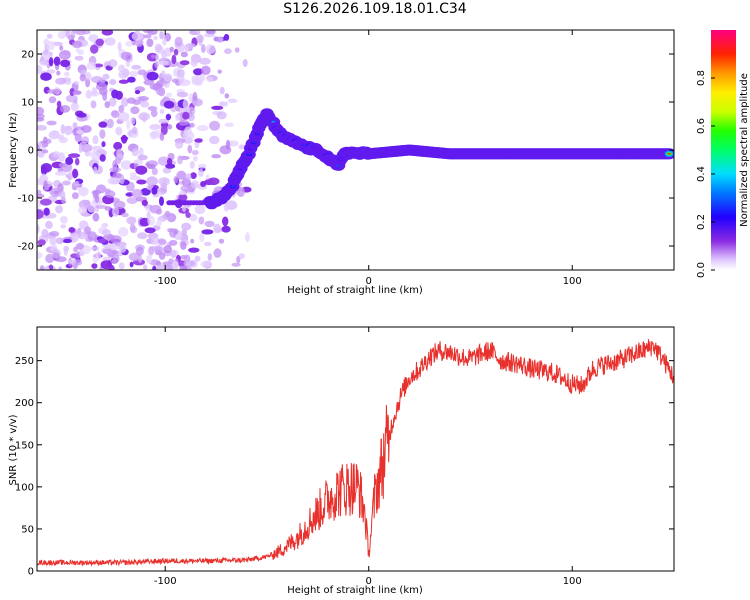 Image resolution: width=750 pixels, height=600 pixels. I want to click on spectrogram-xlabel: Height of straight line (km), so click(355, 290).